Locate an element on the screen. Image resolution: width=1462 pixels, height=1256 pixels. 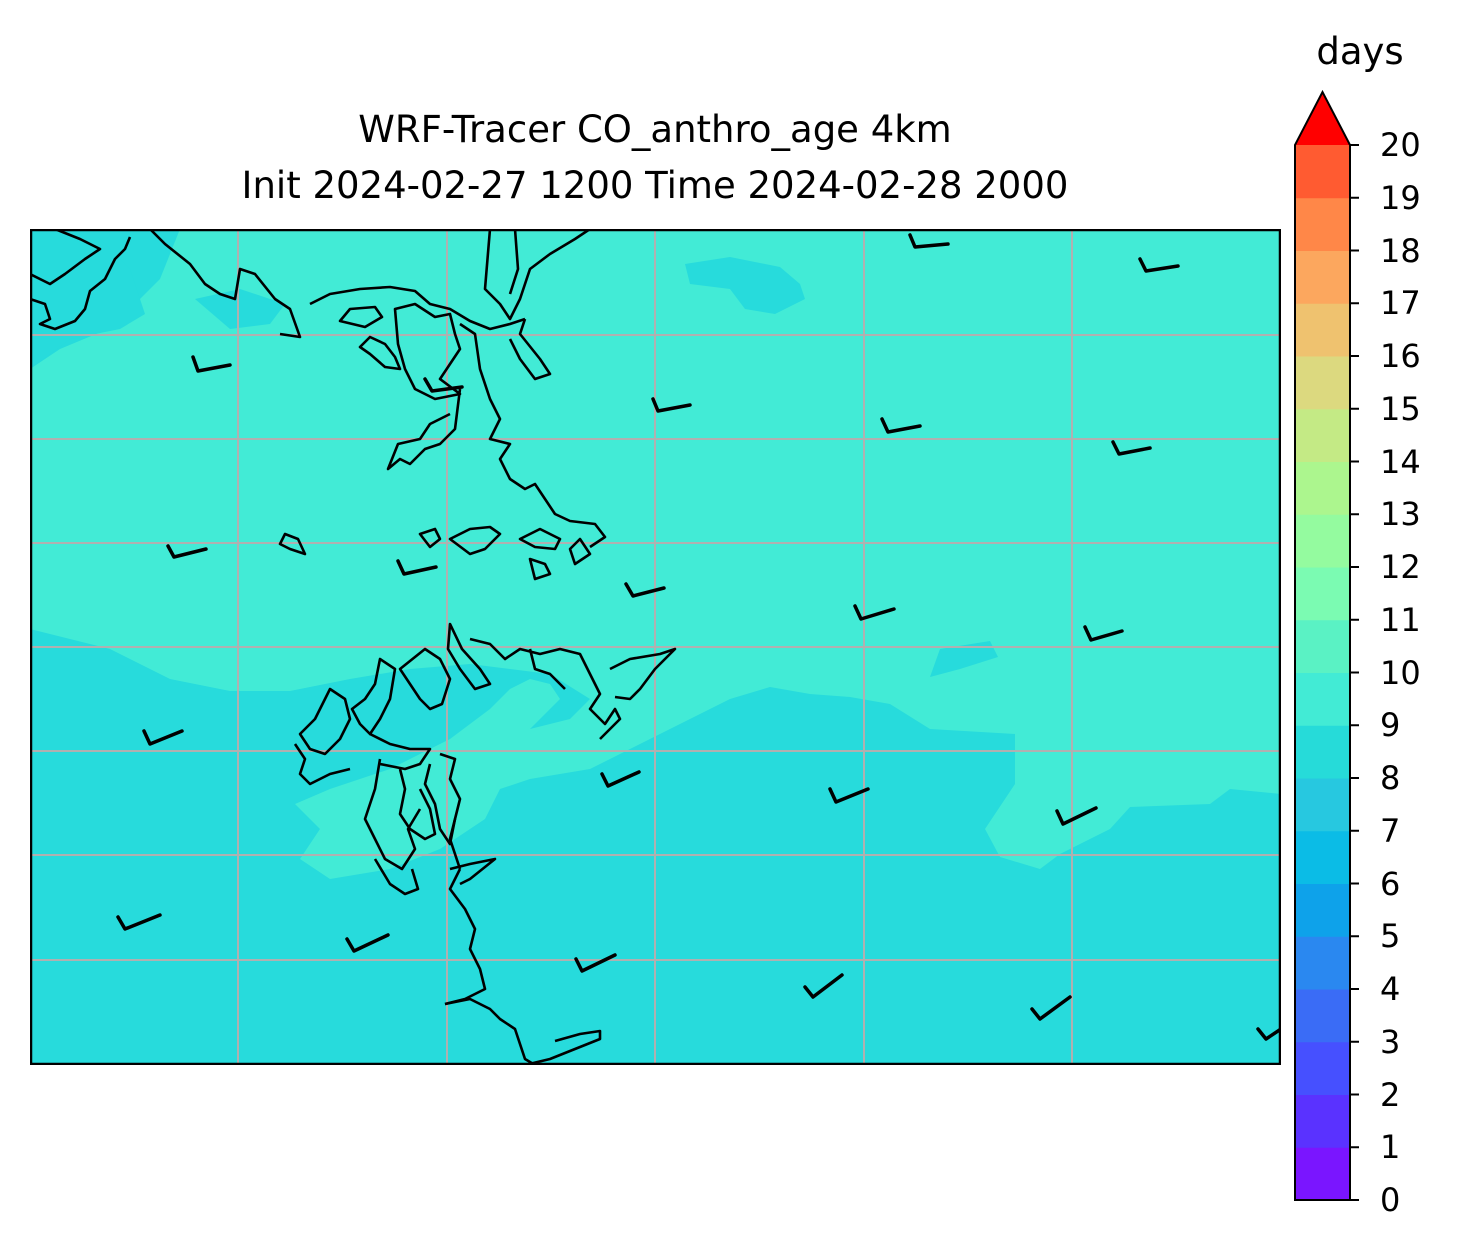
colorbar-extend-arrow is located at coordinates (1322, 118).